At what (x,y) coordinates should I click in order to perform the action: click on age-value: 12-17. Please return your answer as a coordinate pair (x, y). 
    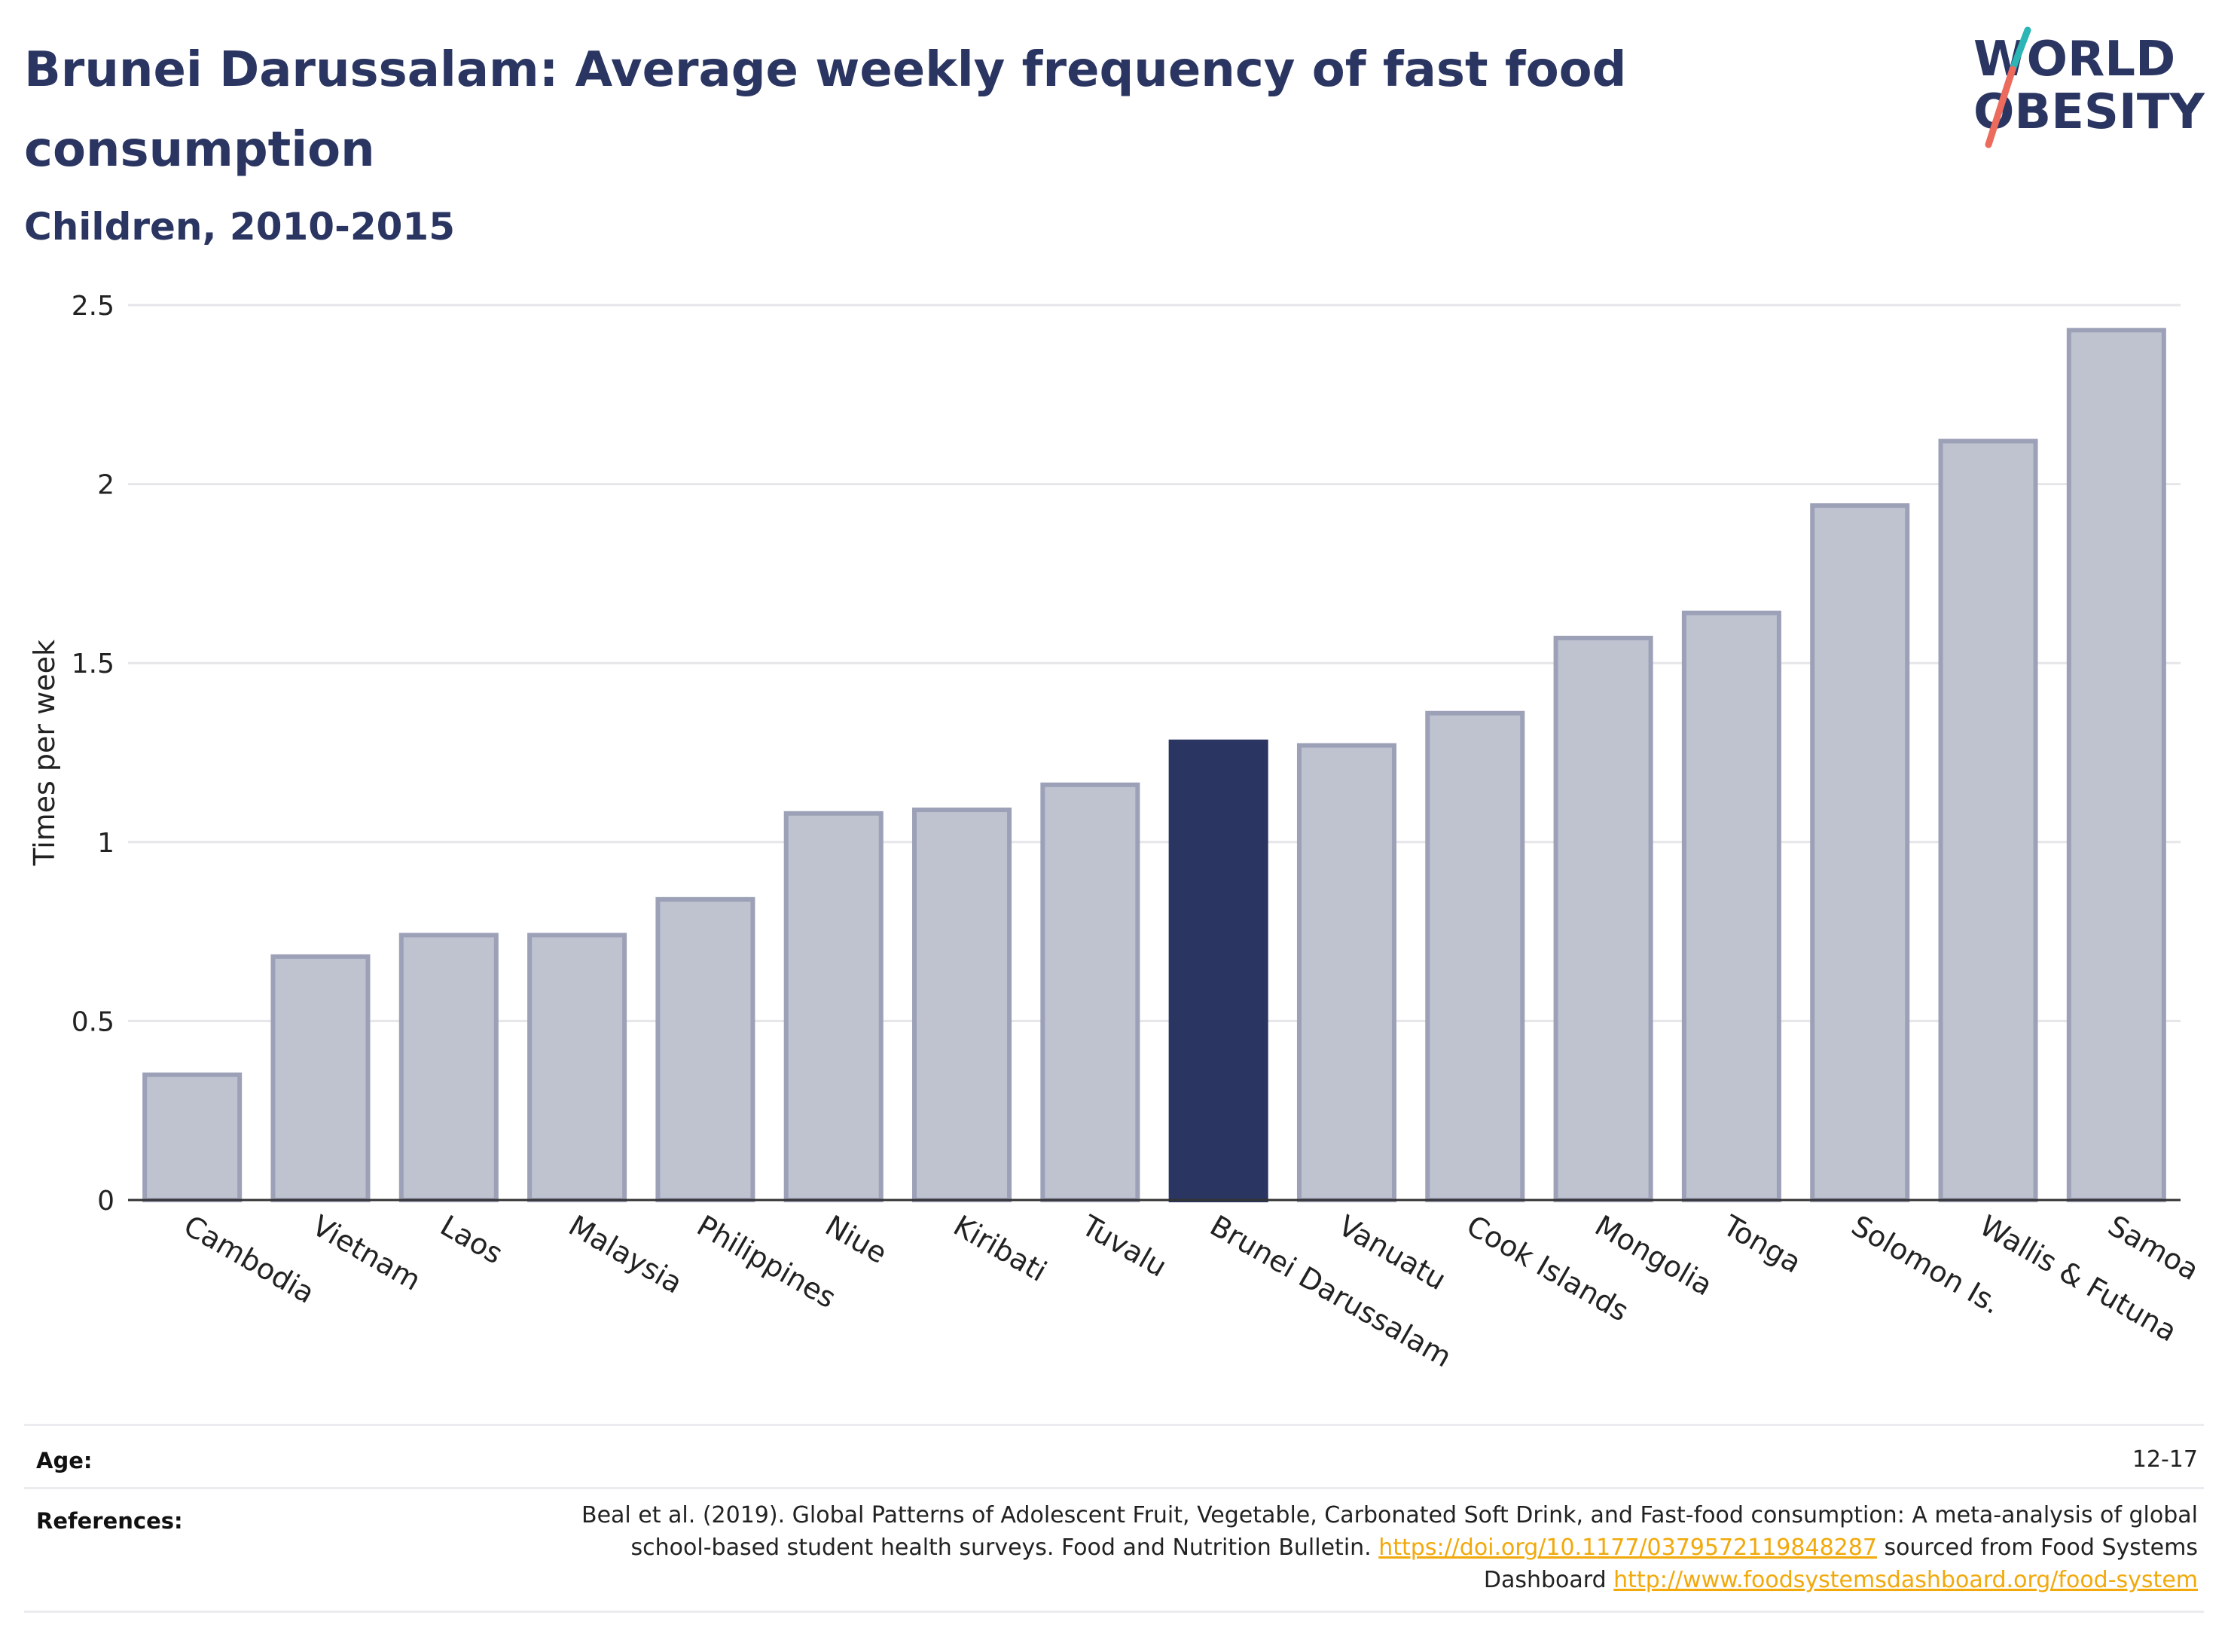
    Looking at the image, I should click on (2165, 1459).